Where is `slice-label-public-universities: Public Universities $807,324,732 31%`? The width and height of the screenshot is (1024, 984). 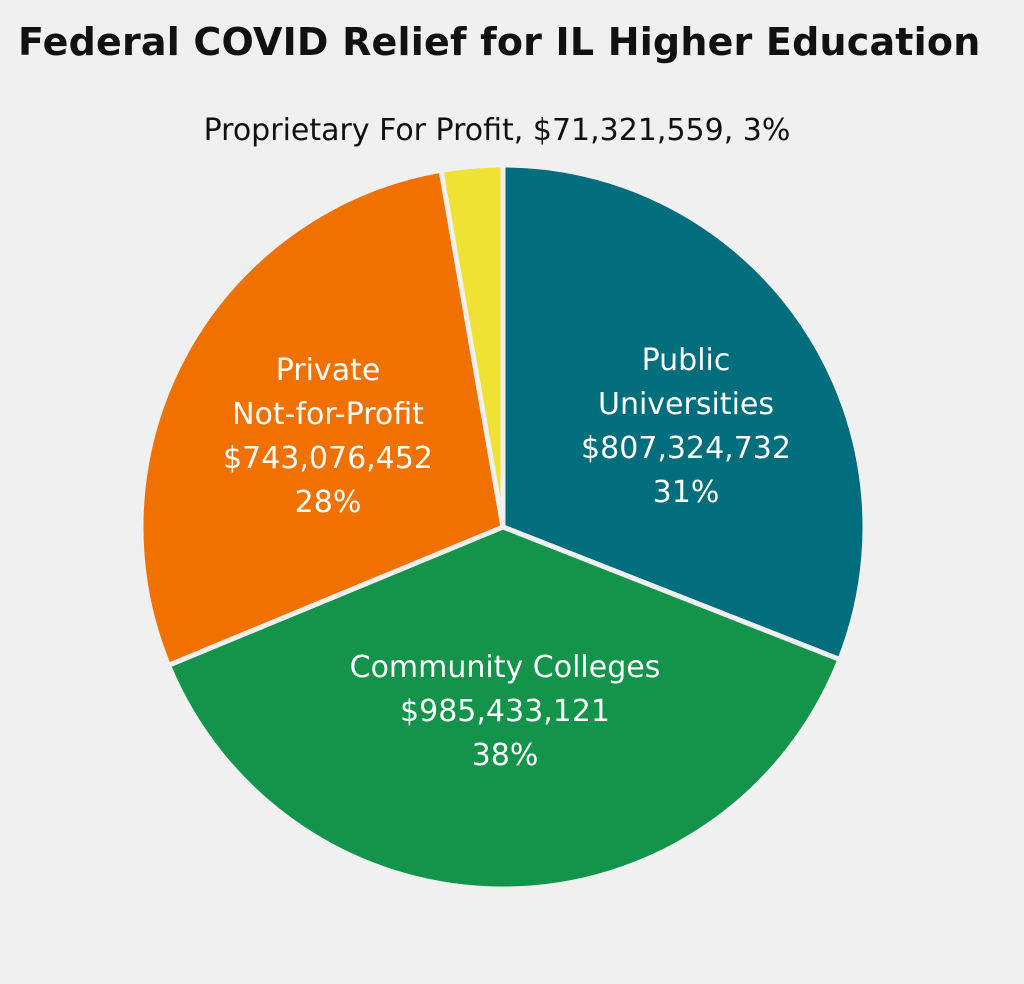
slice-label-public-universities: Public Universities $807,324,732 31% is located at coordinates (686, 426).